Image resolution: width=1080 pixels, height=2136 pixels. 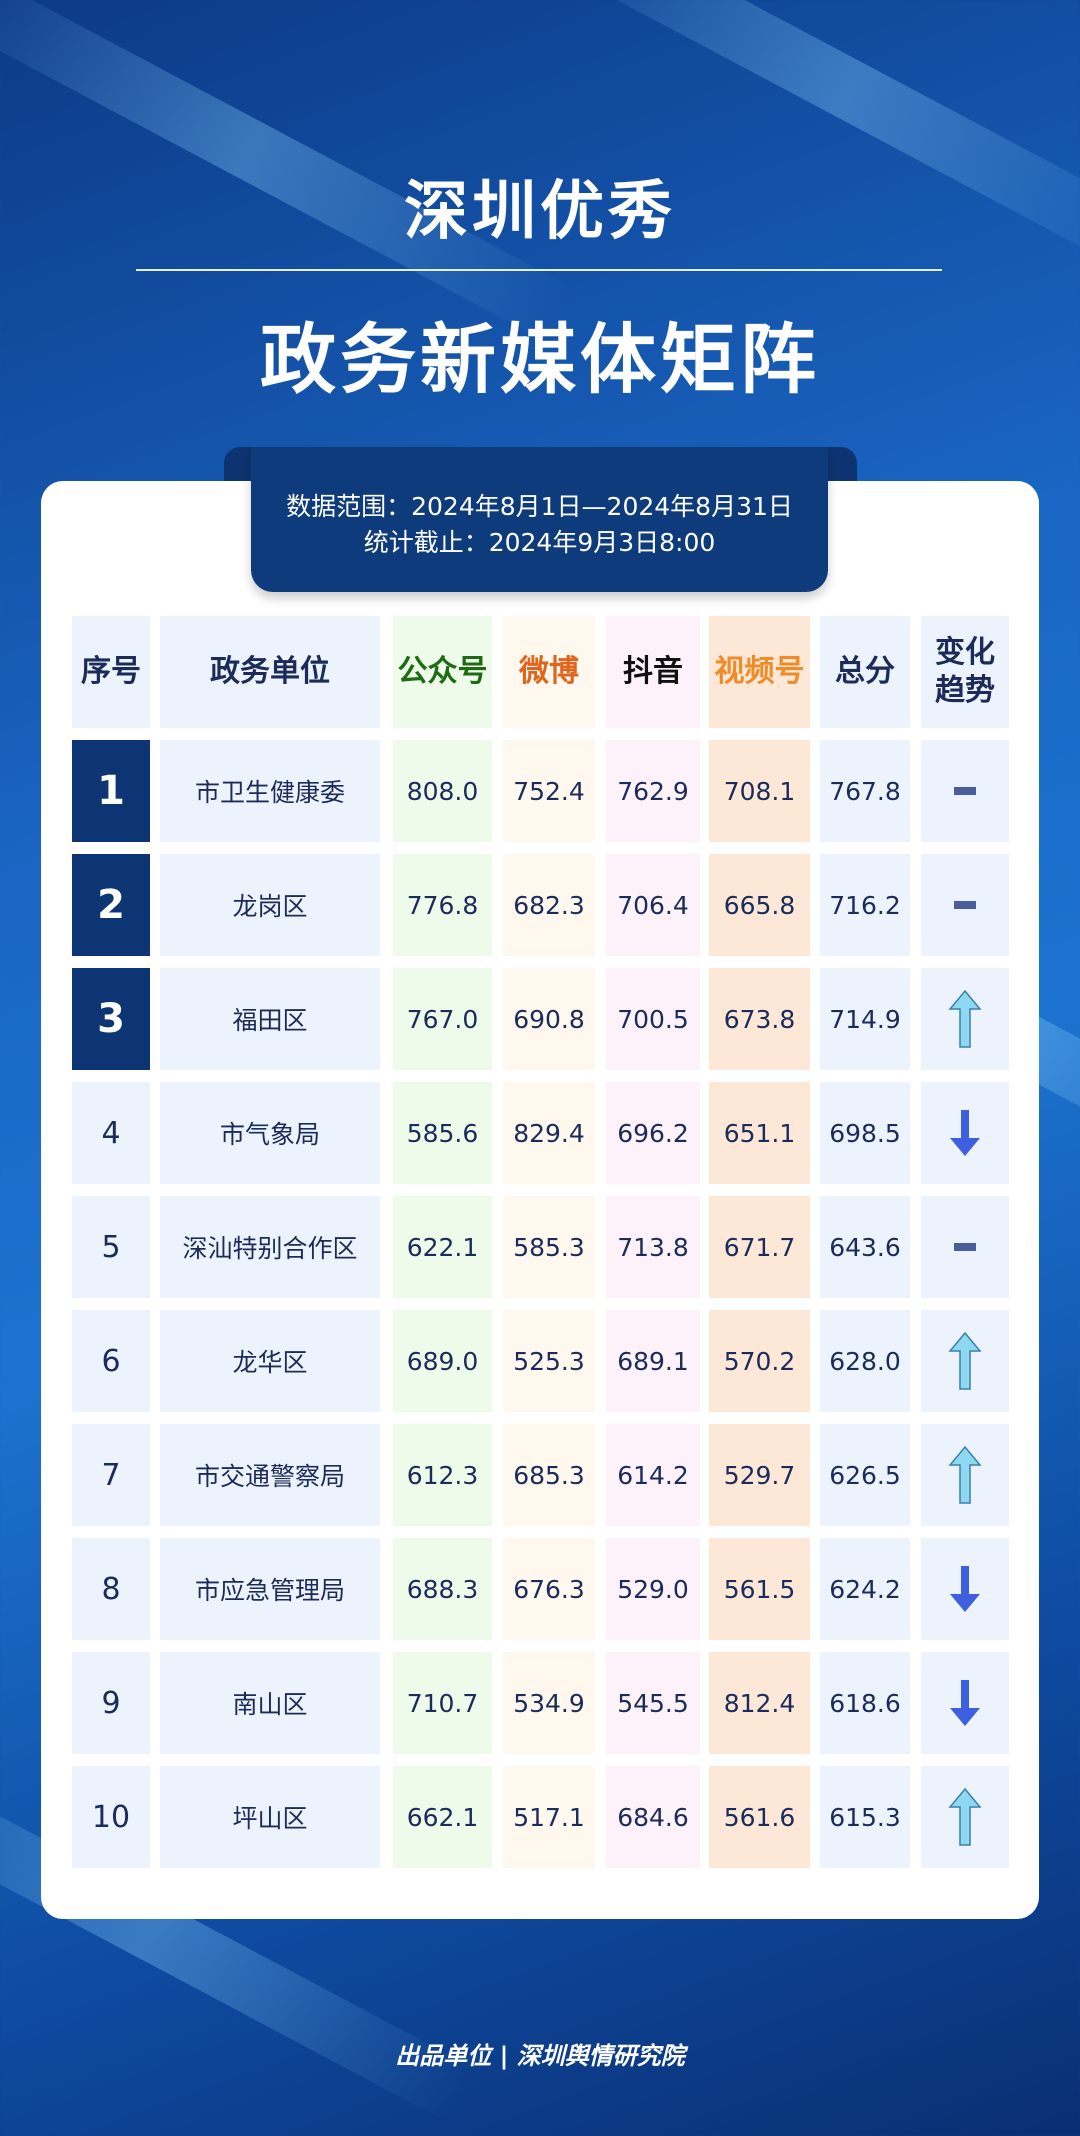 I want to click on weibo-score-cell: 676.3, so click(x=549, y=1589).